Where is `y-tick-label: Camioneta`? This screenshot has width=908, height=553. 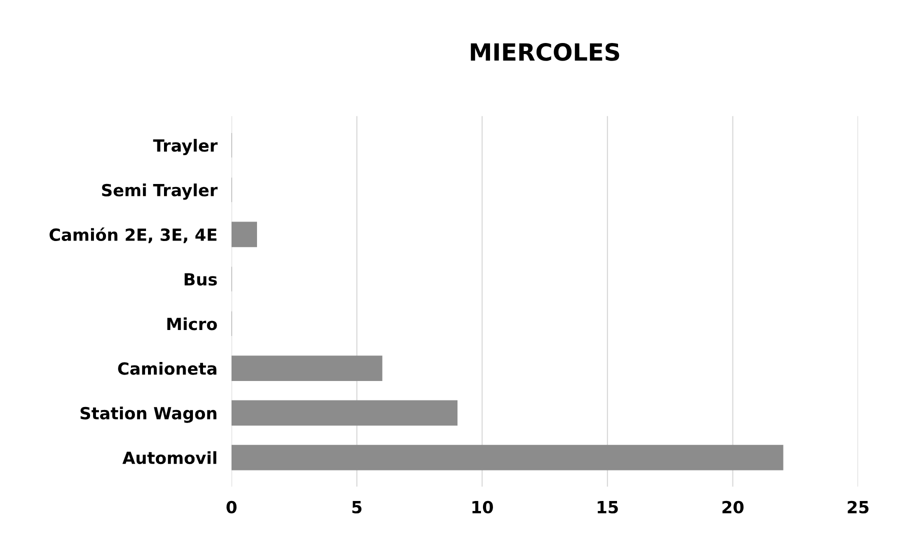 y-tick-label: Camioneta is located at coordinates (167, 368).